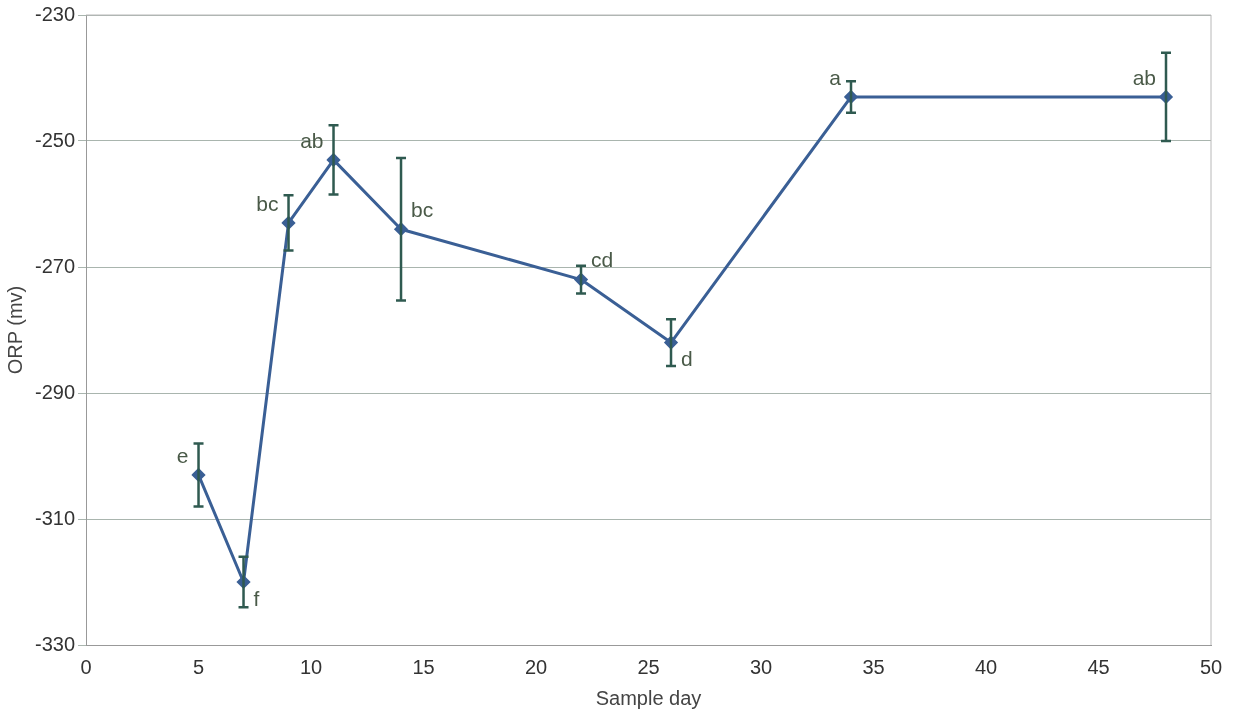 This screenshot has height=719, width=1237. Describe the element at coordinates (55, 517) in the screenshot. I see `y-tick-label: -310` at that location.